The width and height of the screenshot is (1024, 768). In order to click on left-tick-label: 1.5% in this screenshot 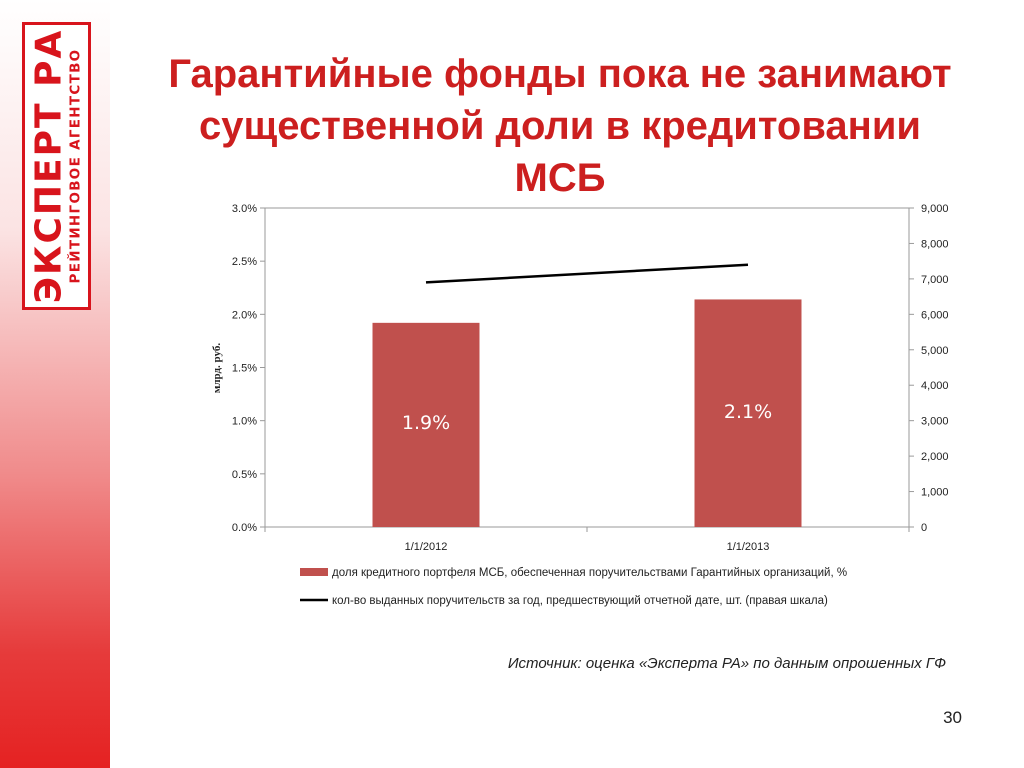, I will do `click(244, 369)`.